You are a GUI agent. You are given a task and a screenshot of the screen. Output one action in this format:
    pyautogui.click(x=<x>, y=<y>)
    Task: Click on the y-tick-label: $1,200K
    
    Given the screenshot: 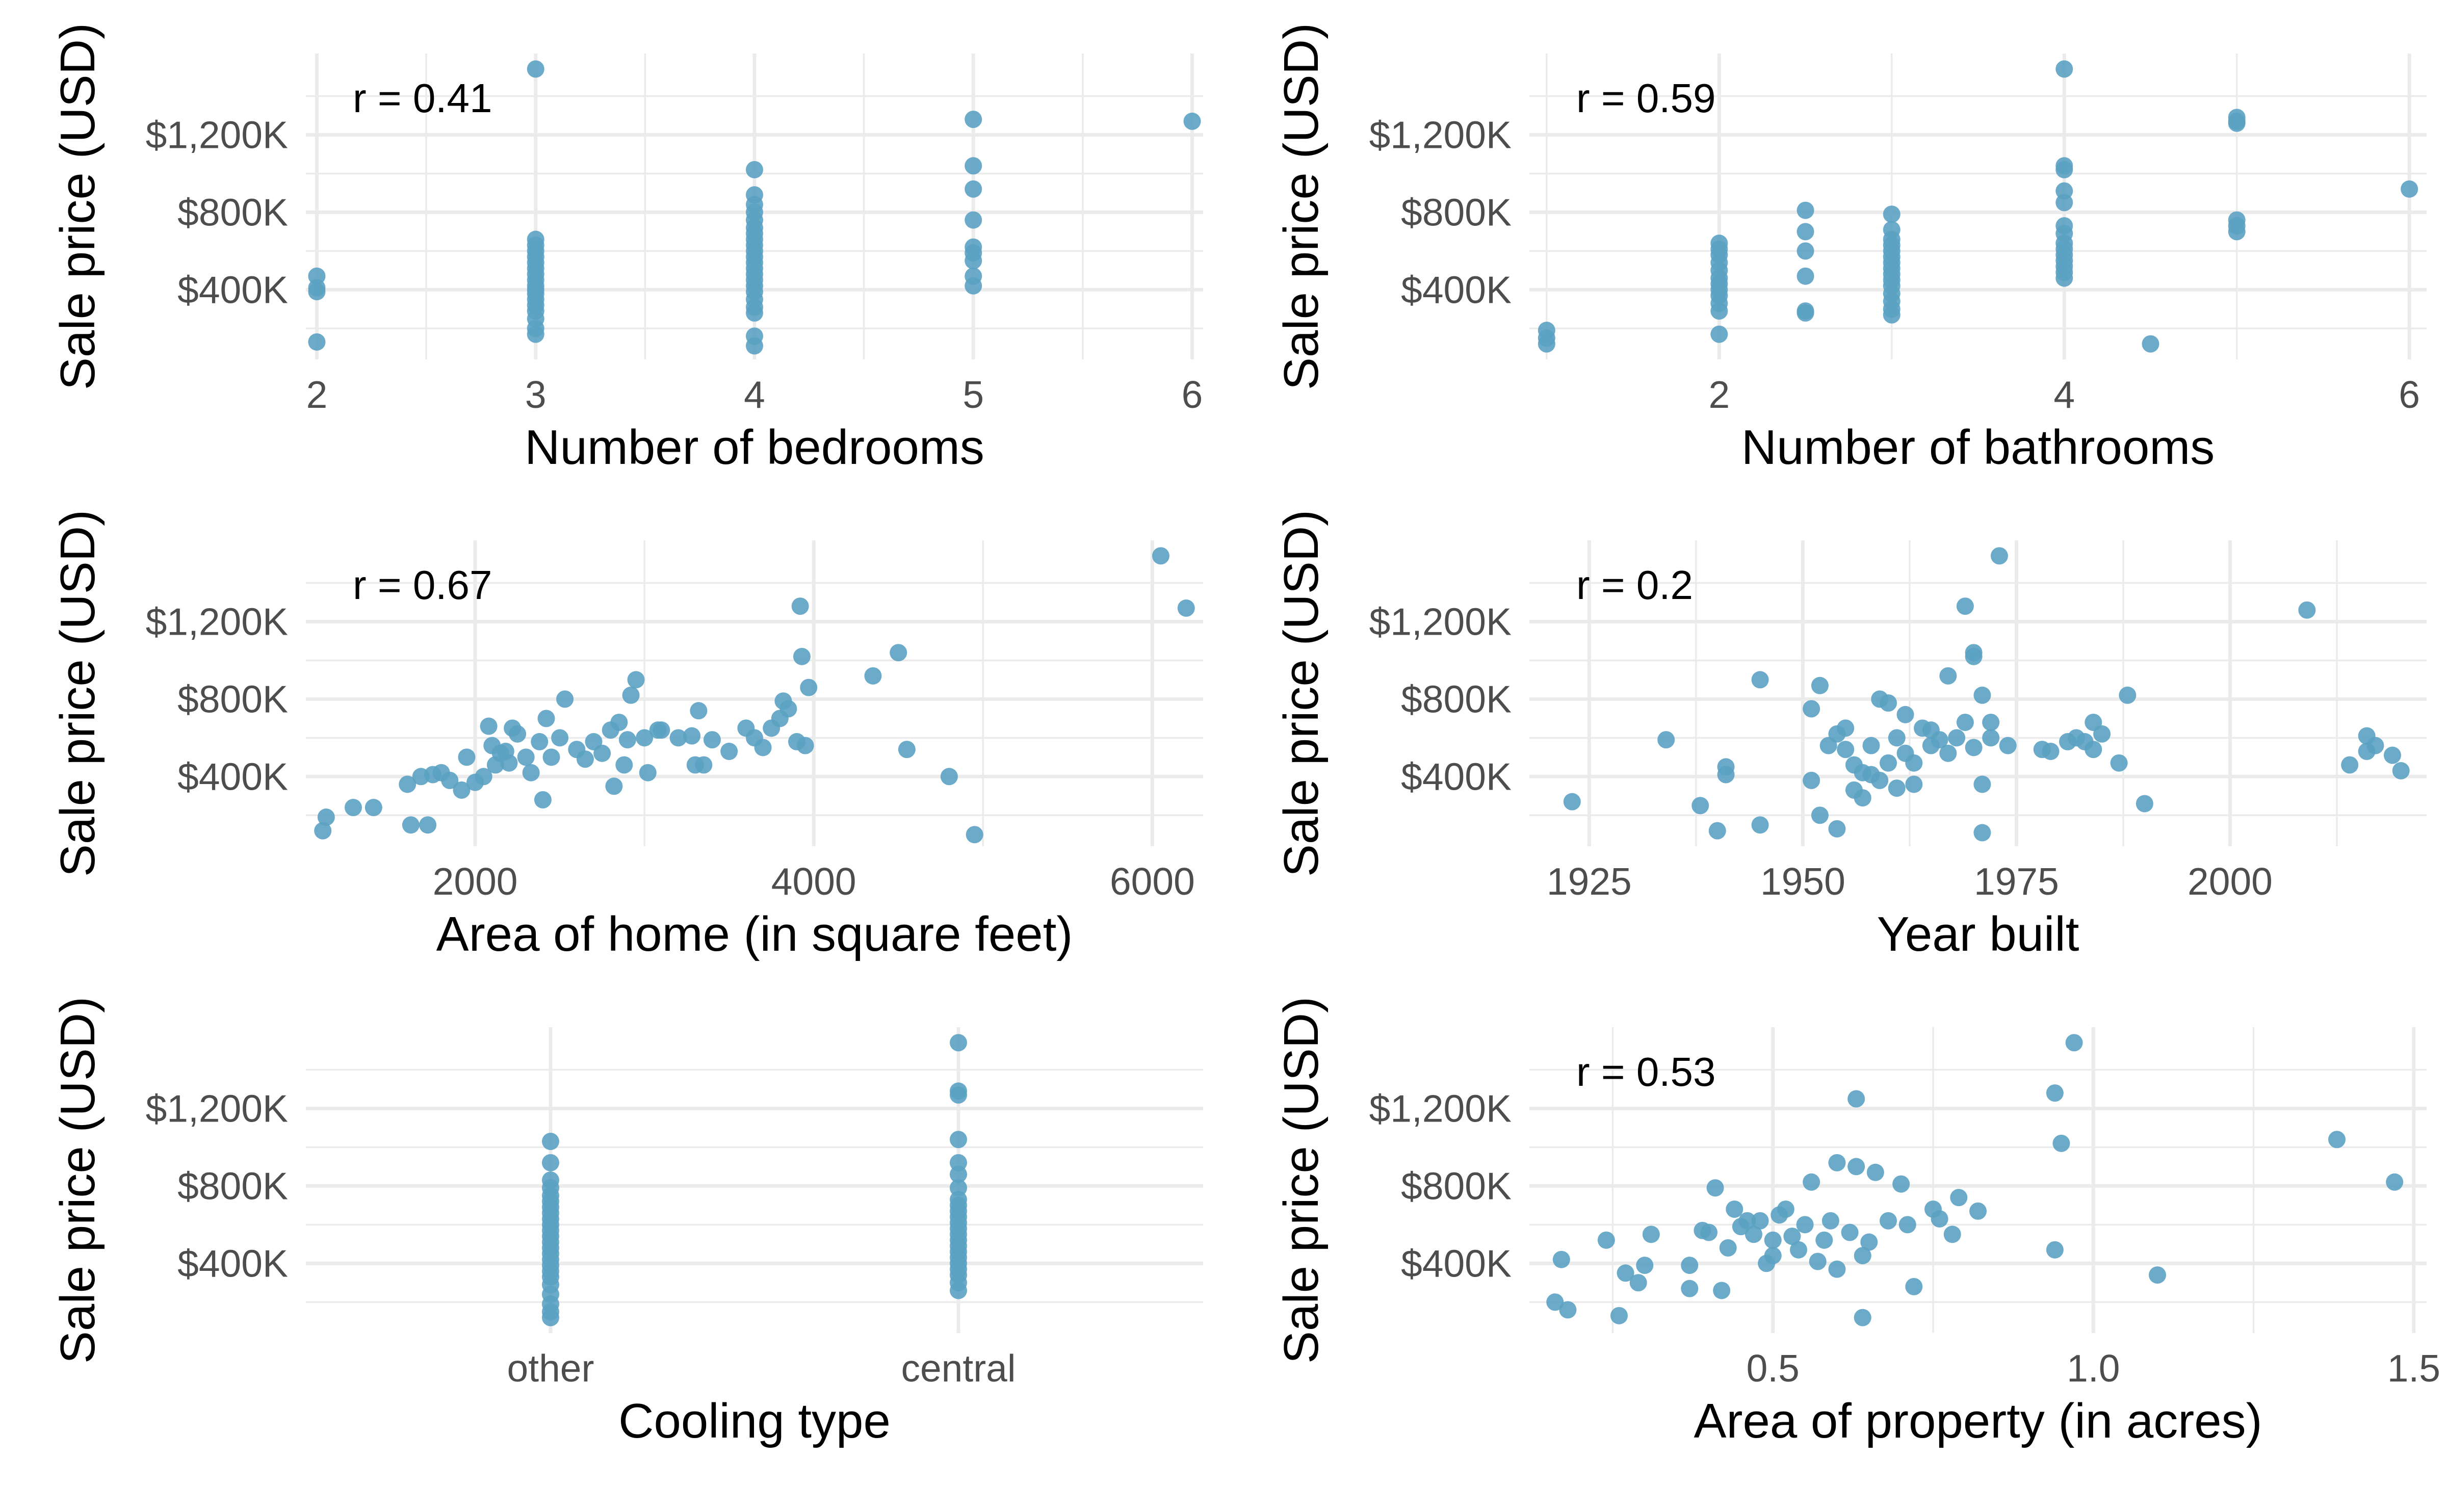 What is the action you would take?
    pyautogui.click(x=1440, y=621)
    